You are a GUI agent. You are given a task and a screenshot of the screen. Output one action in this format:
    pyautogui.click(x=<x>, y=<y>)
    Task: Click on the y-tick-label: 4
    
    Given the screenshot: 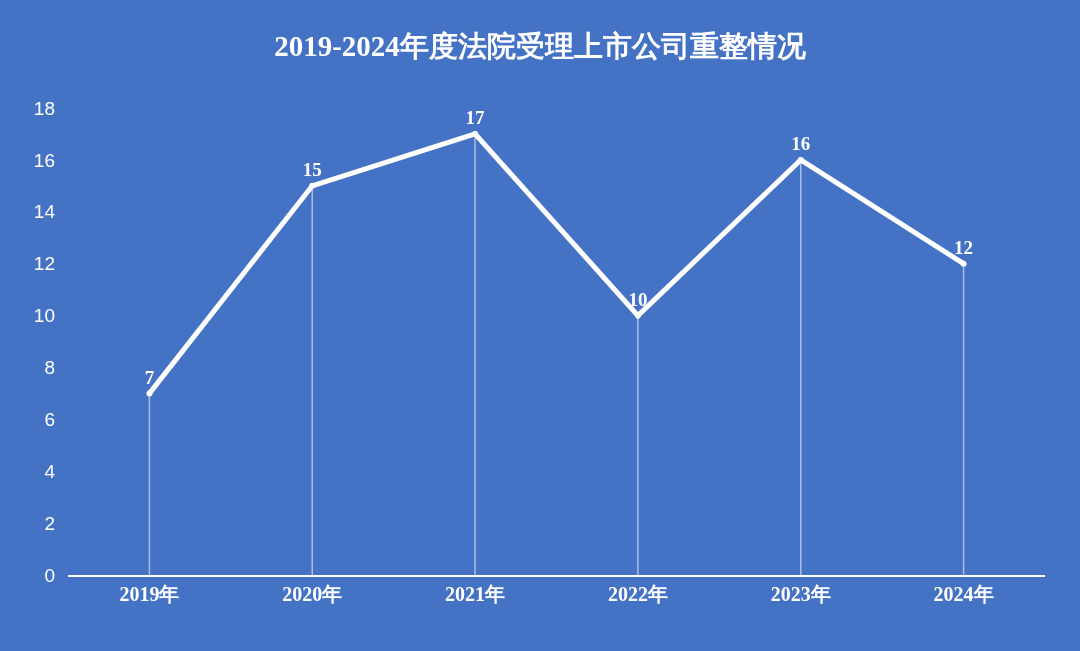 What is the action you would take?
    pyautogui.click(x=50, y=471)
    